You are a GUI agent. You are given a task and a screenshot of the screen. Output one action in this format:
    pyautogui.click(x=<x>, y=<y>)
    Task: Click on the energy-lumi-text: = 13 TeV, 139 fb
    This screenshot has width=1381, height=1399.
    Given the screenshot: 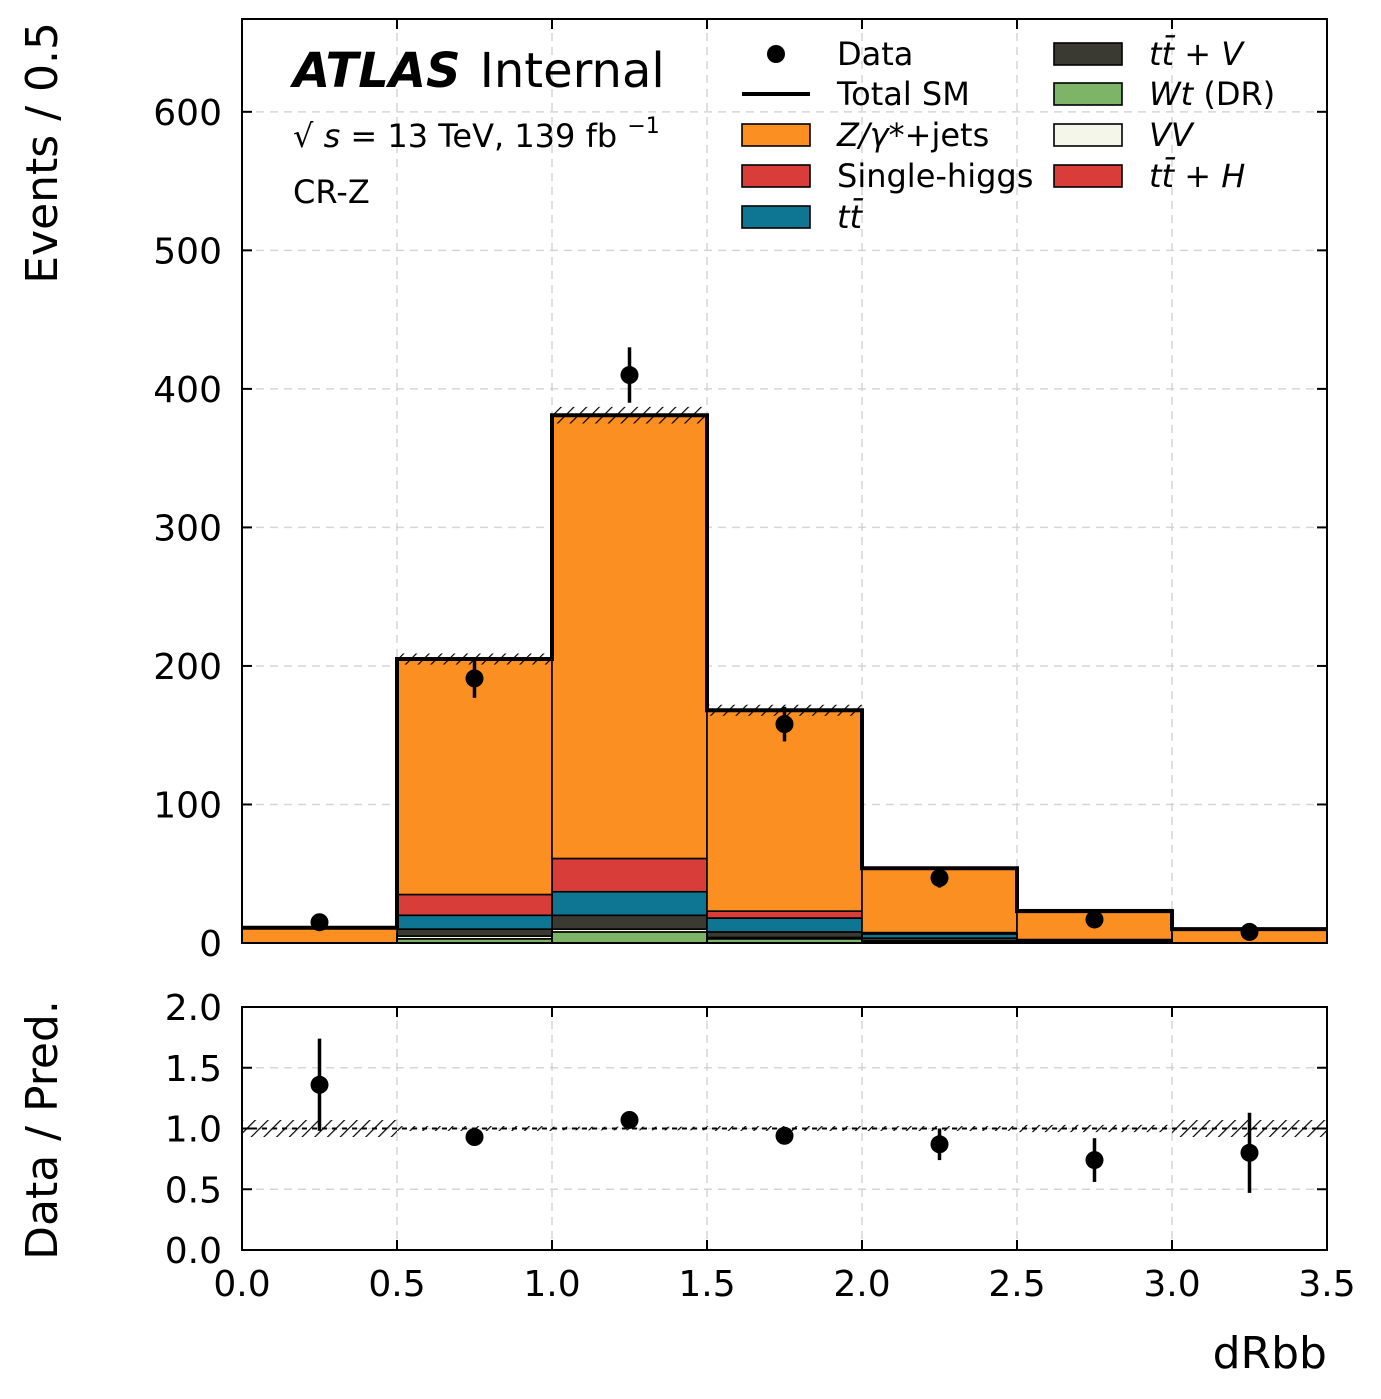 What is the action you would take?
    pyautogui.click(x=483, y=136)
    